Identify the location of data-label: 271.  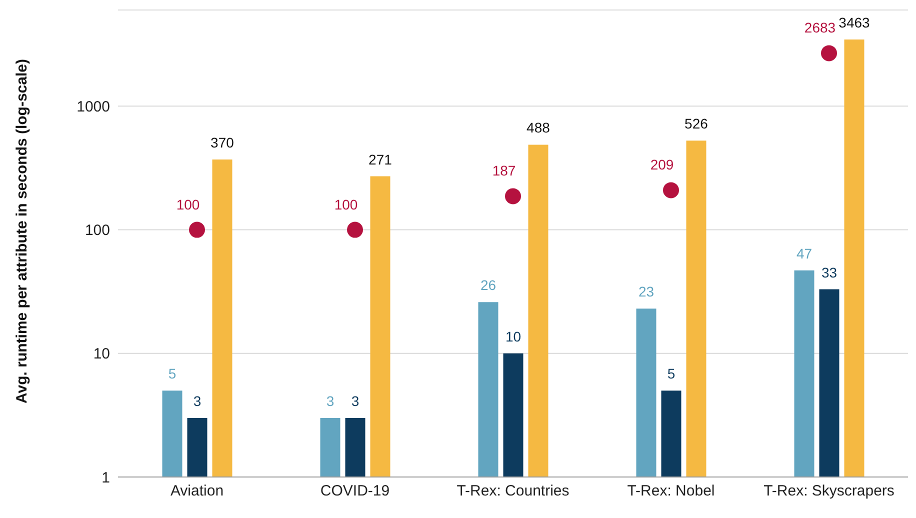
(380, 159).